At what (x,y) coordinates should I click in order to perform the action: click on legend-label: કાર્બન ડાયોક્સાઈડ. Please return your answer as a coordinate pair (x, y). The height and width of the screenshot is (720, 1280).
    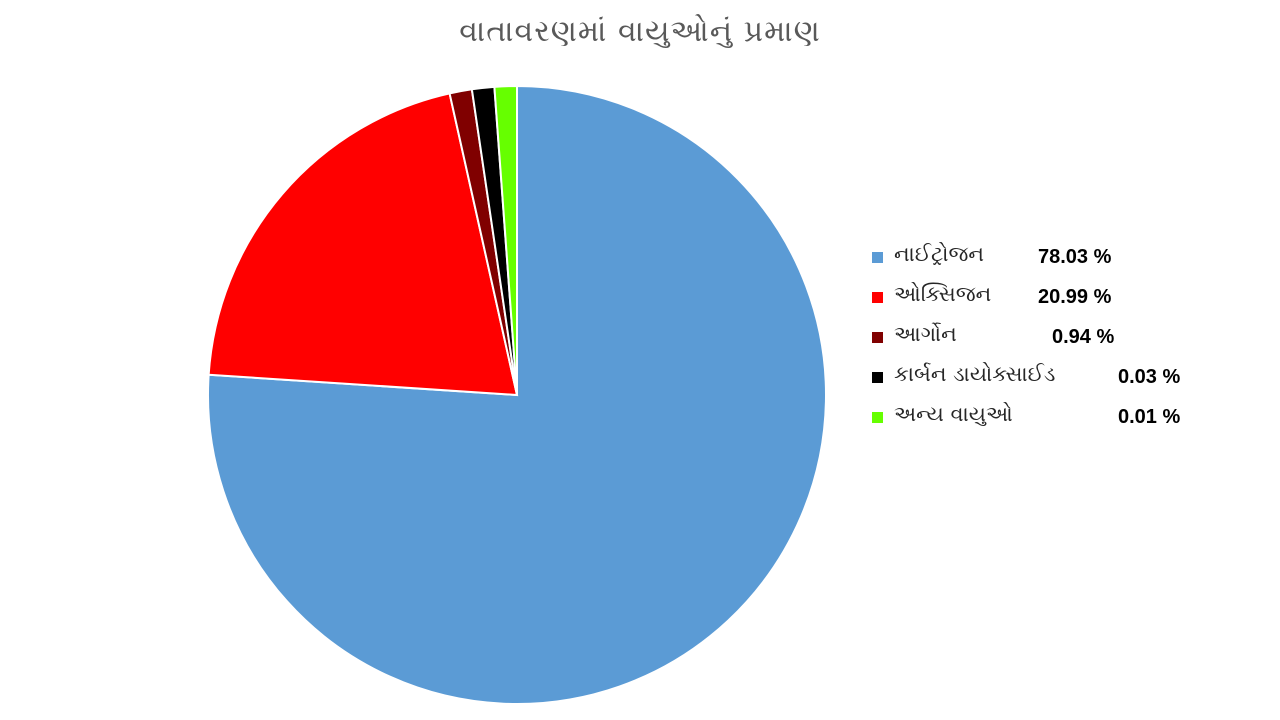
    Looking at the image, I should click on (975, 374).